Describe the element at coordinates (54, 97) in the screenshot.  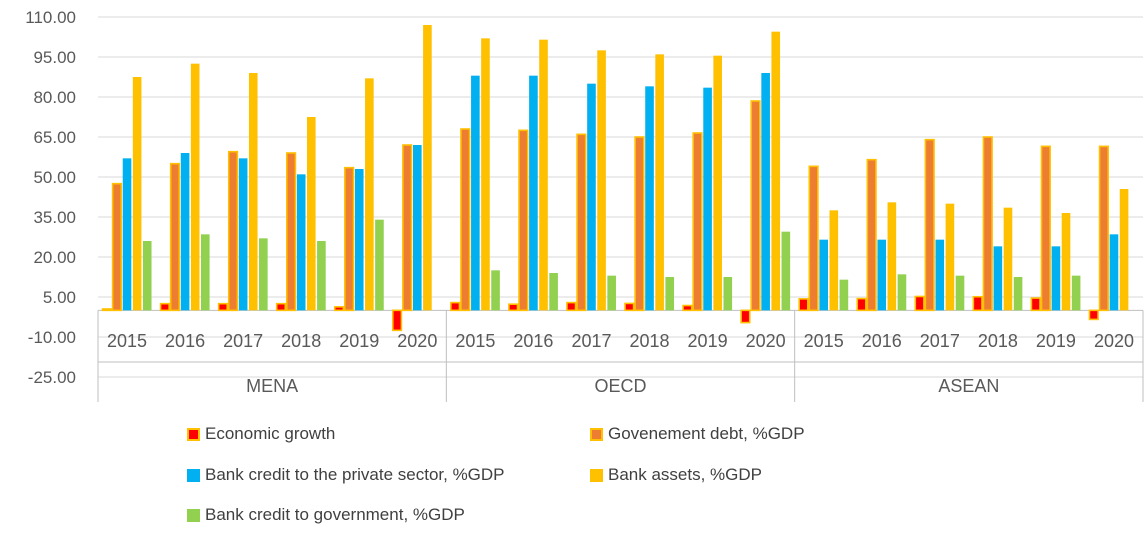
I see `y-tick-label: 80.00` at that location.